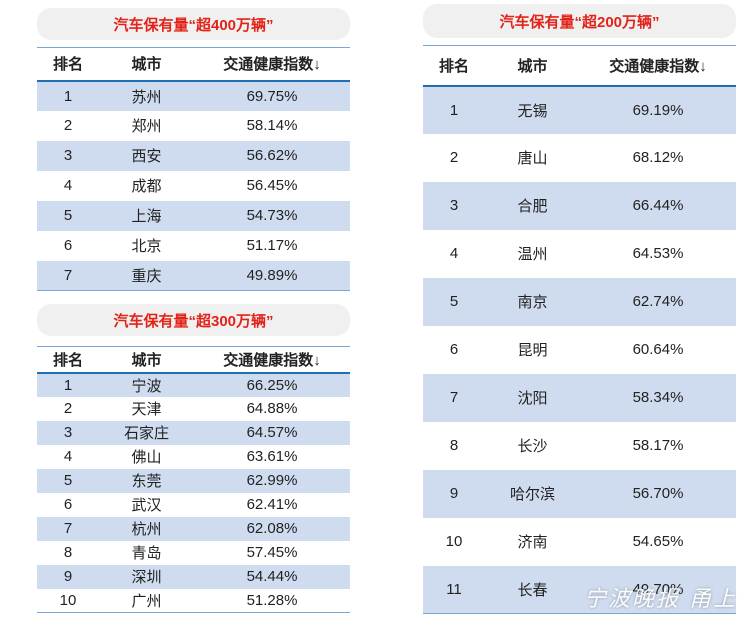 This screenshot has width=751, height=623. I want to click on cell-index: 49.89%, so click(272, 275).